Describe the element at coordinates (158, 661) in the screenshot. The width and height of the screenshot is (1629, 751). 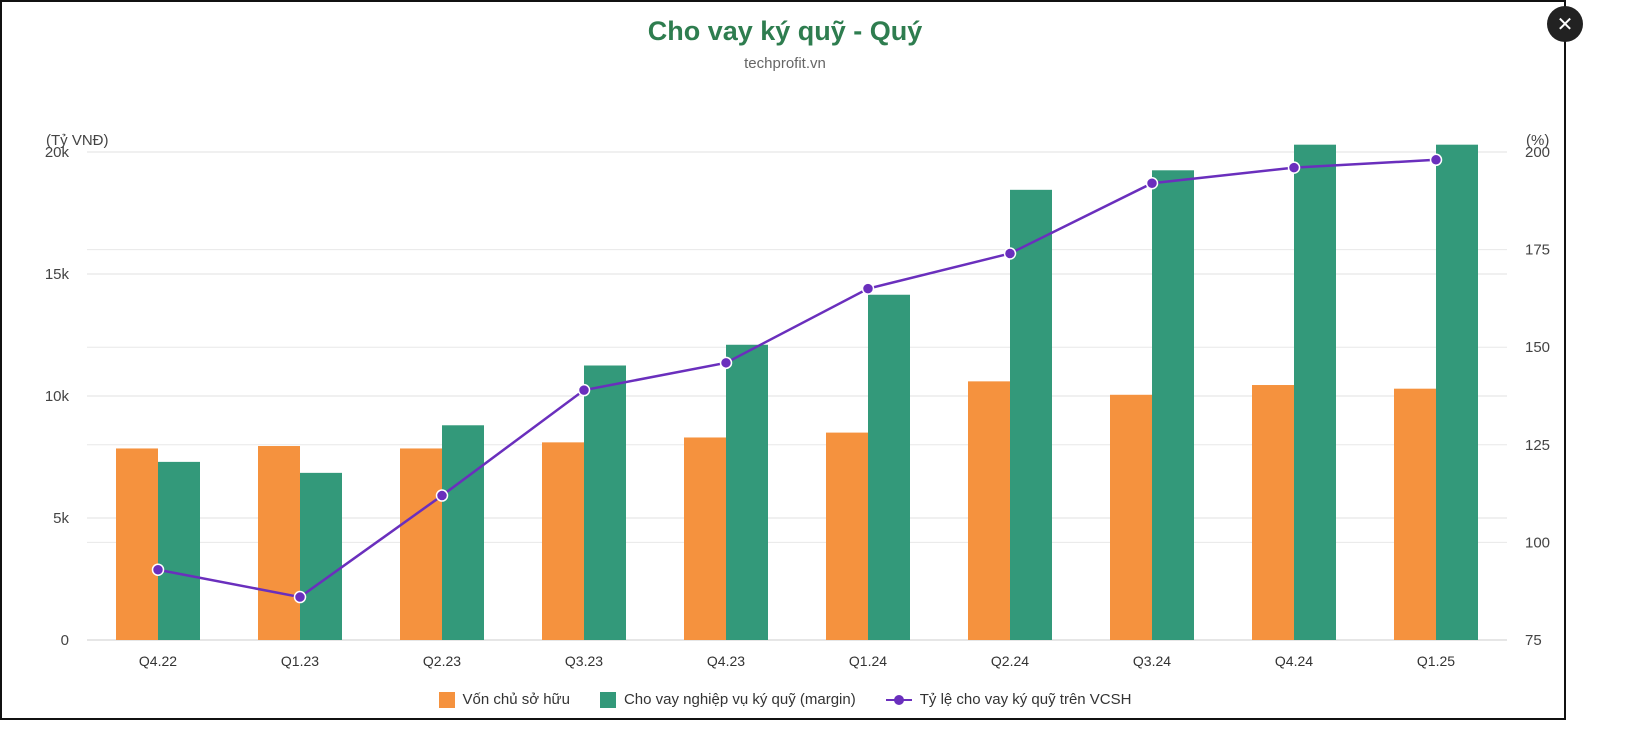
I see `x-tick-label: Q4.22` at that location.